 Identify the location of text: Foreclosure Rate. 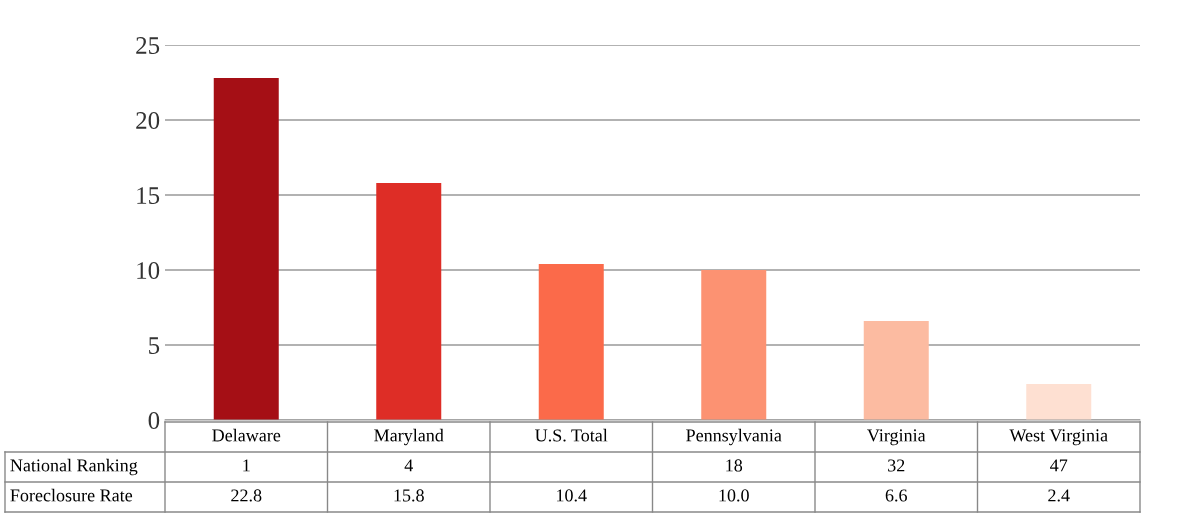
(71, 495).